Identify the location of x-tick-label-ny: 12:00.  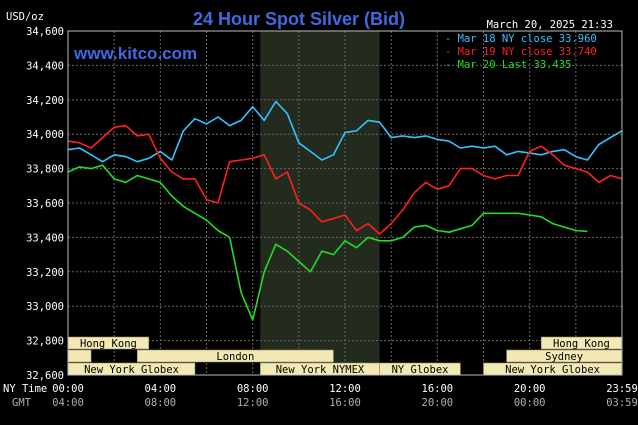
(345, 389).